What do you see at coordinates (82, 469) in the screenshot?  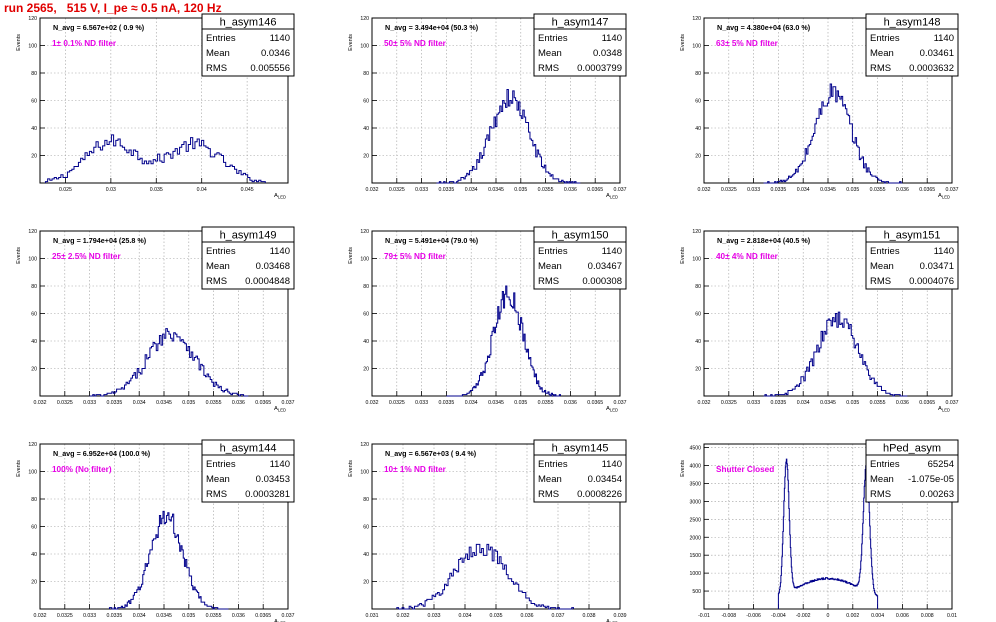 I see `filter-annotation: 100% (No filter)` at bounding box center [82, 469].